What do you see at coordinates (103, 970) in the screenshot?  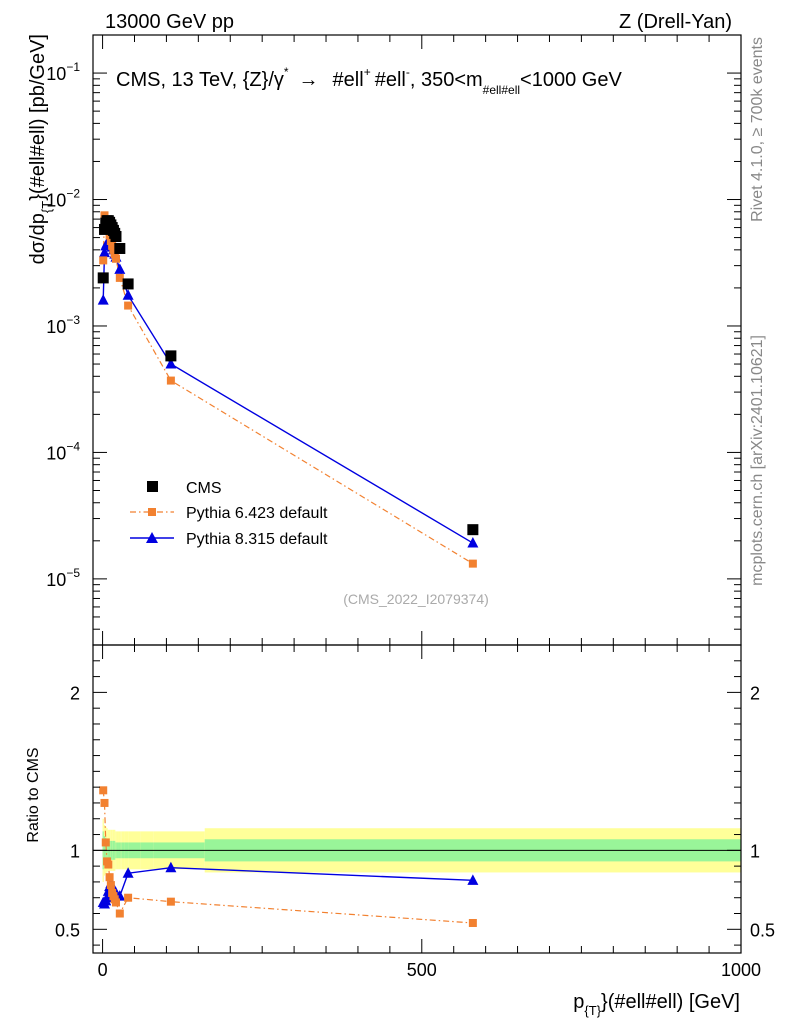 I see `x-tick-label: 0` at bounding box center [103, 970].